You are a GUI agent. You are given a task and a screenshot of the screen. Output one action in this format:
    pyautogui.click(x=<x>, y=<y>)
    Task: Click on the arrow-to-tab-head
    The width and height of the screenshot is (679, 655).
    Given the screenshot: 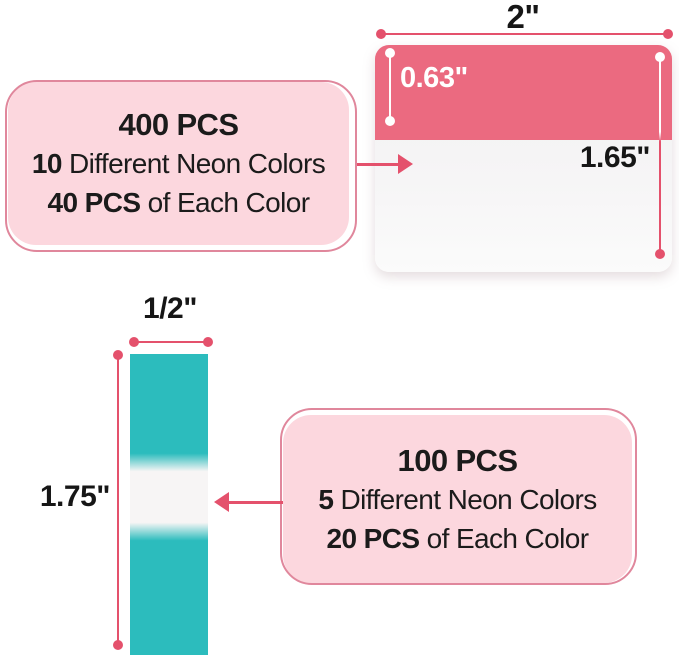 What is the action you would take?
    pyautogui.click(x=221, y=502)
    